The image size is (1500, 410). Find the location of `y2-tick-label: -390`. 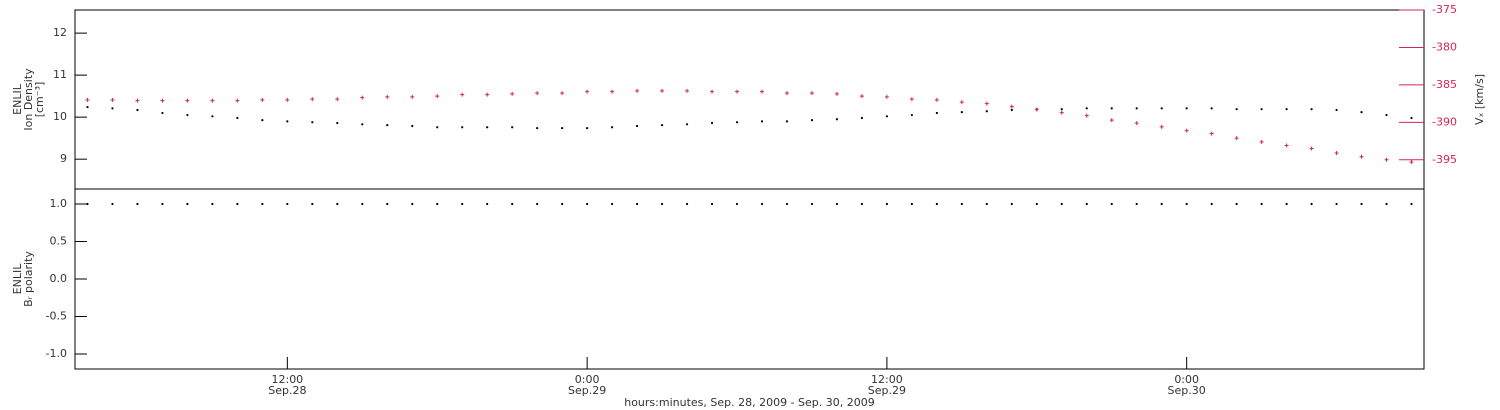

y2-tick-label: -390 is located at coordinates (1444, 121).